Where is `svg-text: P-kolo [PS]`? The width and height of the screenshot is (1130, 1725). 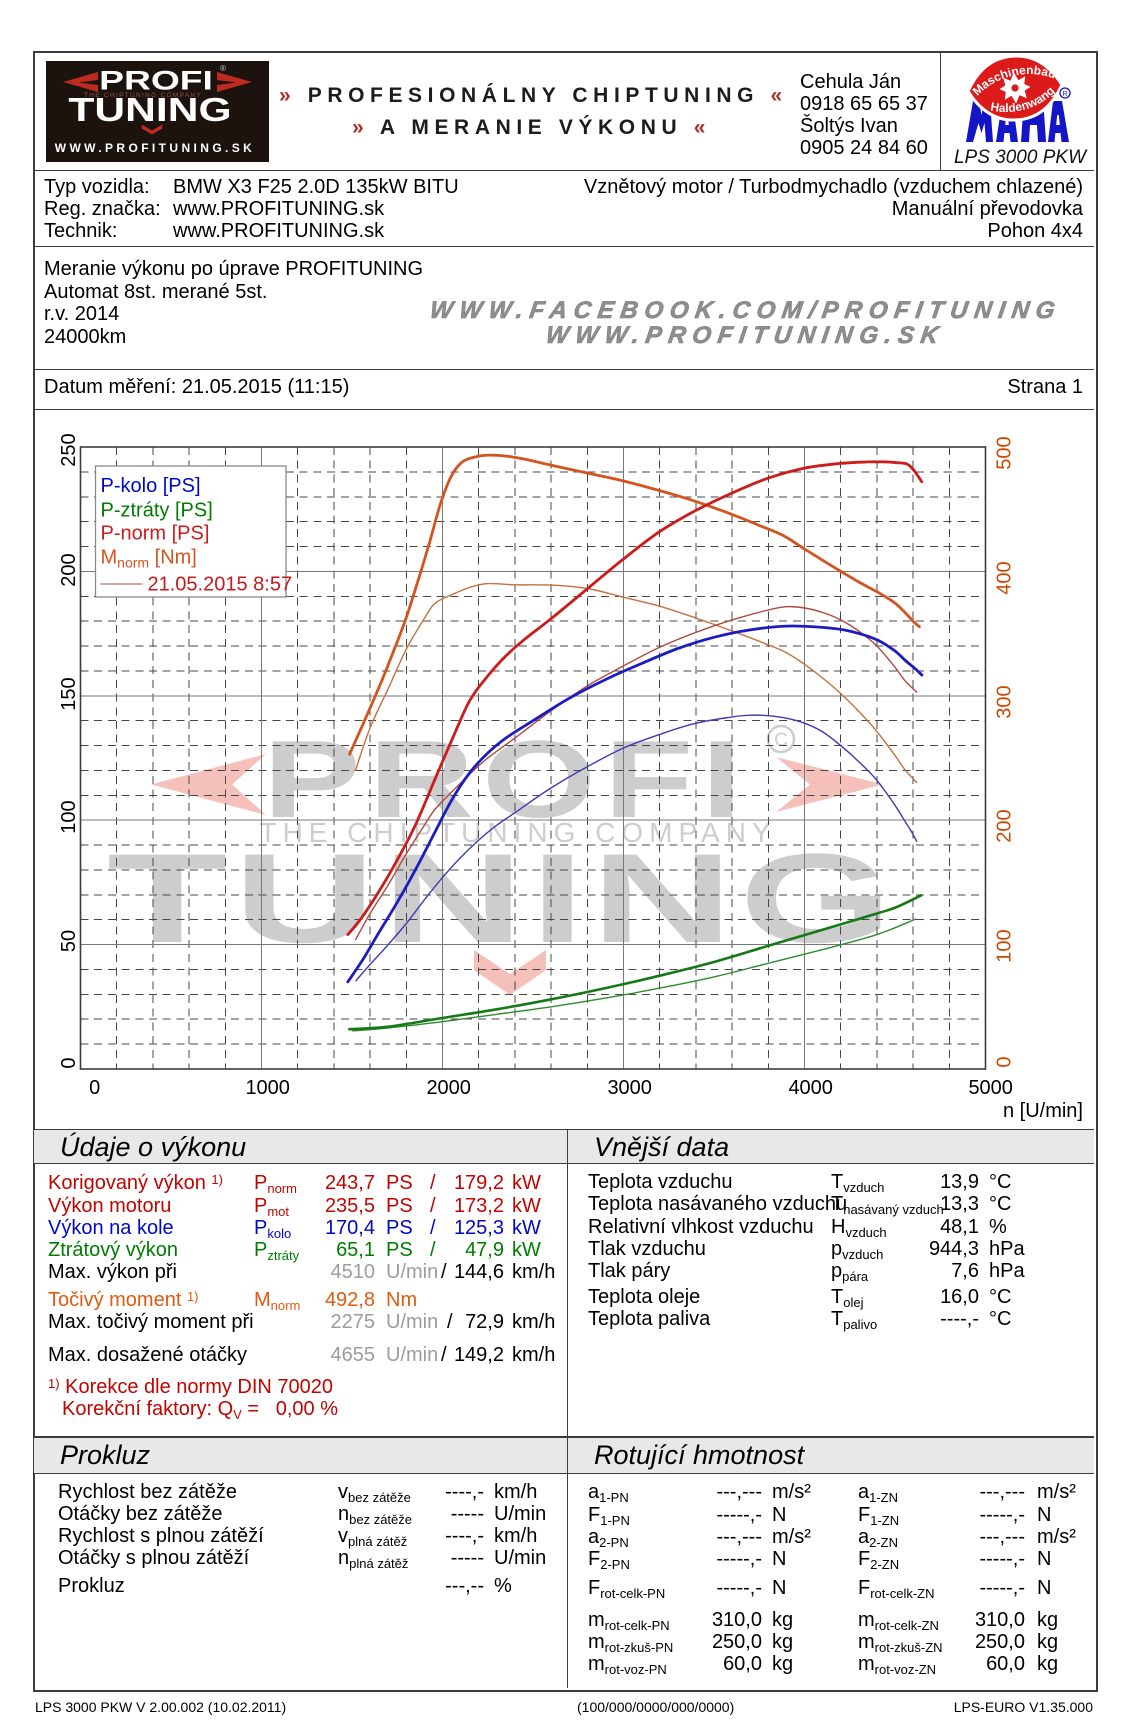
svg-text: P-kolo [PS] is located at coordinates (151, 486).